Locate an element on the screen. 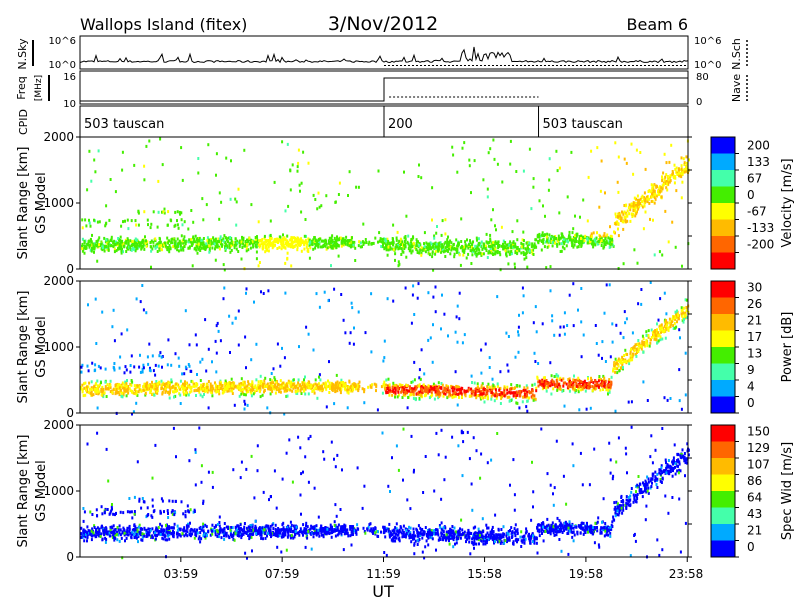 Image resolution: width=800 pixels, height=604 pixels. nsky-tick-high: 10^6 is located at coordinates (62, 41).